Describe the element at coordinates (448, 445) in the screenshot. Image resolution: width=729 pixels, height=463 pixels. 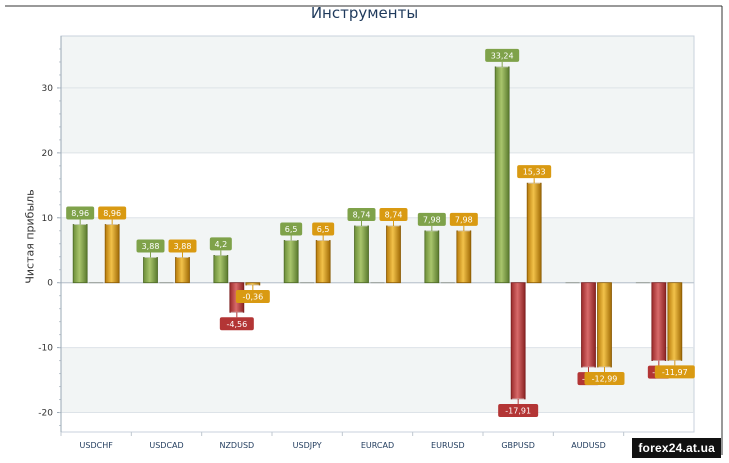
I see `x-tick-label: EURUSD` at that location.